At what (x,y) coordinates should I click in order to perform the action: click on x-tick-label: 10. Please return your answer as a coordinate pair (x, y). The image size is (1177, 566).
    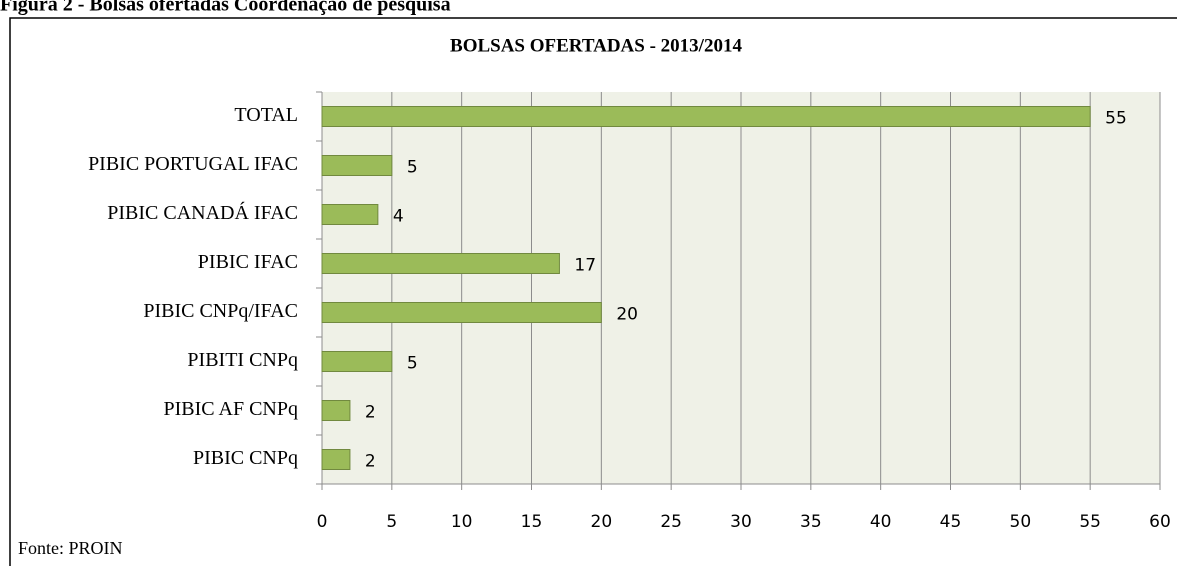
    Looking at the image, I should click on (462, 522).